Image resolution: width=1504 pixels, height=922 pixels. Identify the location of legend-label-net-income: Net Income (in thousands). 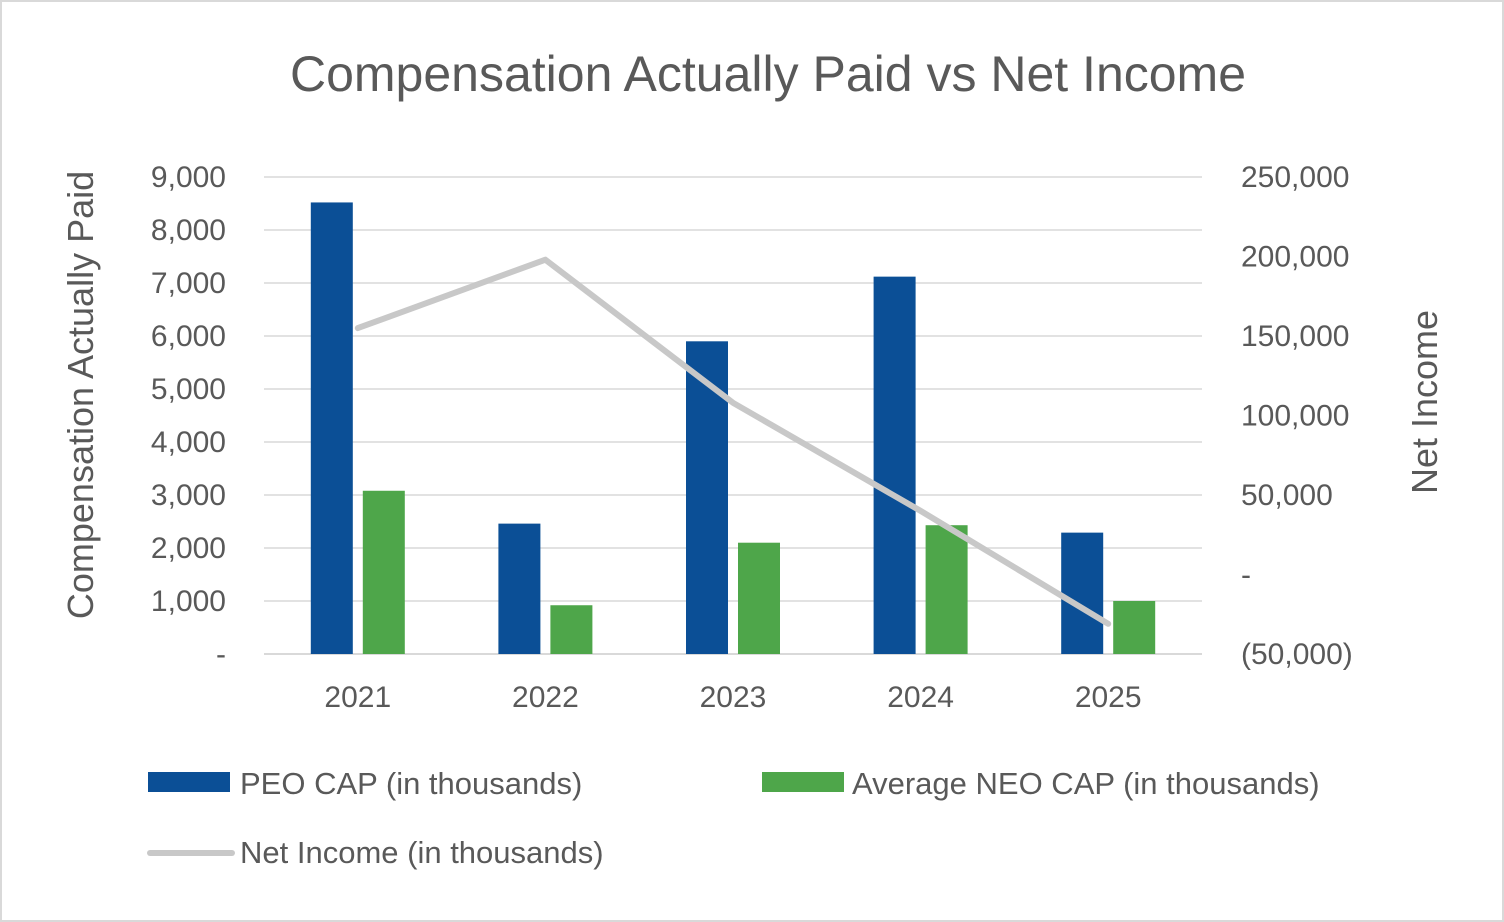
(422, 852).